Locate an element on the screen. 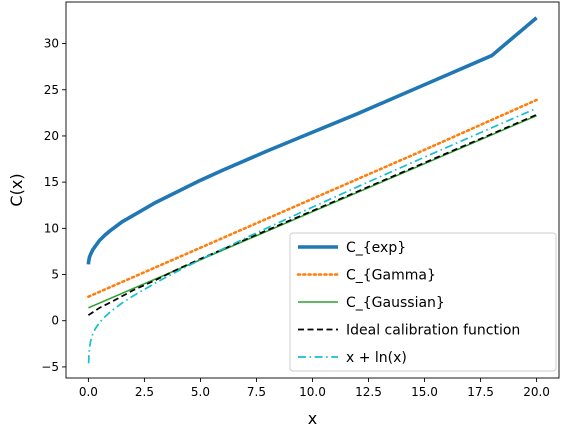  y-tick-label: 30 is located at coordinates (51, 44).